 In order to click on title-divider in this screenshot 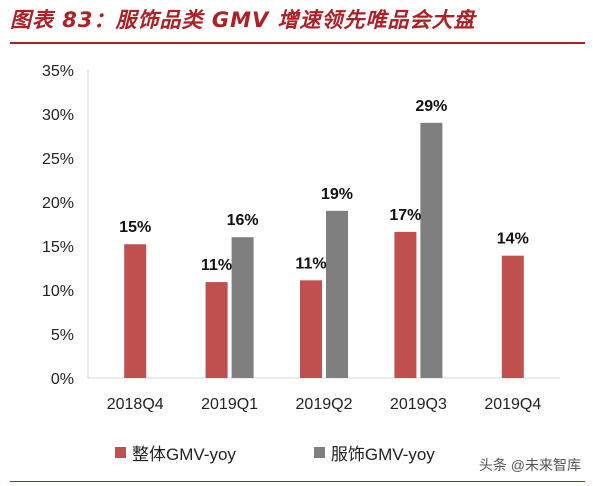, I will do `click(297, 43)`.